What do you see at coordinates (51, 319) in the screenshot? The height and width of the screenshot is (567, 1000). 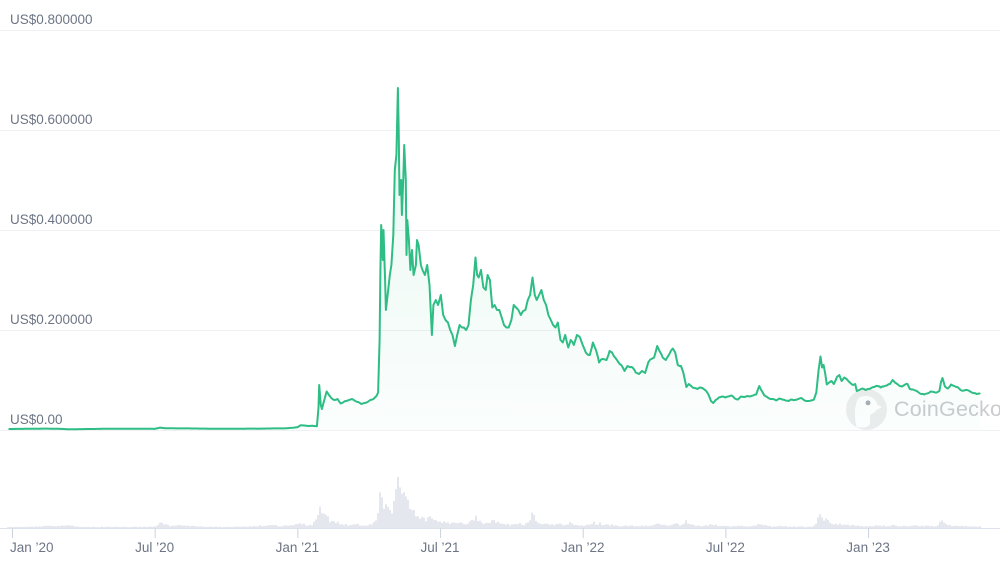 I see `y-axis-label: US$0.200000` at bounding box center [51, 319].